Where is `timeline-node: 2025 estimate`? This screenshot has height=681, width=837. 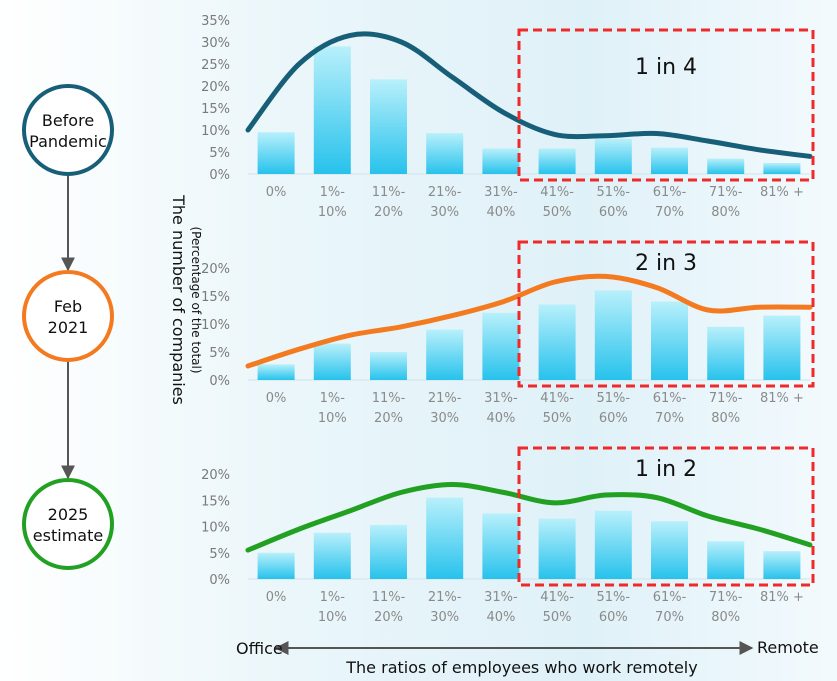
timeline-node: 2025 estimate is located at coordinates (68, 524).